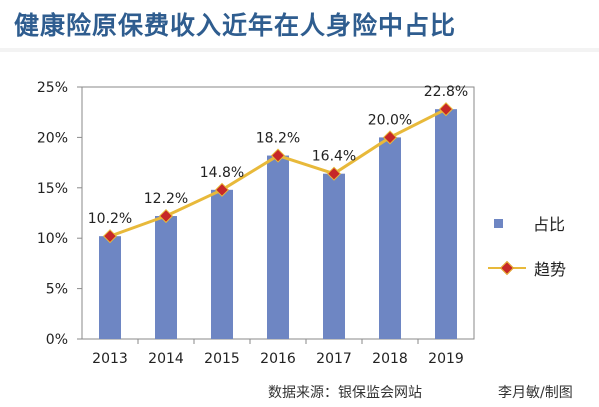 The image size is (599, 407). I want to click on y-tick-label: 25%, so click(52, 88).